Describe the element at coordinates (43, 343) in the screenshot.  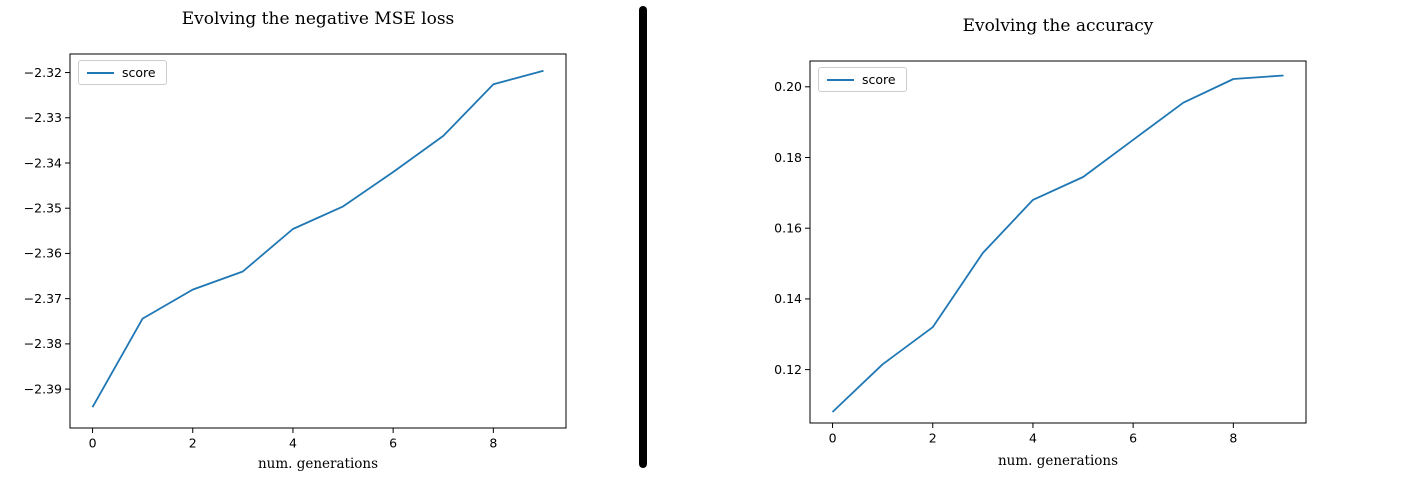
I see `y-tick-label: −2.38` at that location.